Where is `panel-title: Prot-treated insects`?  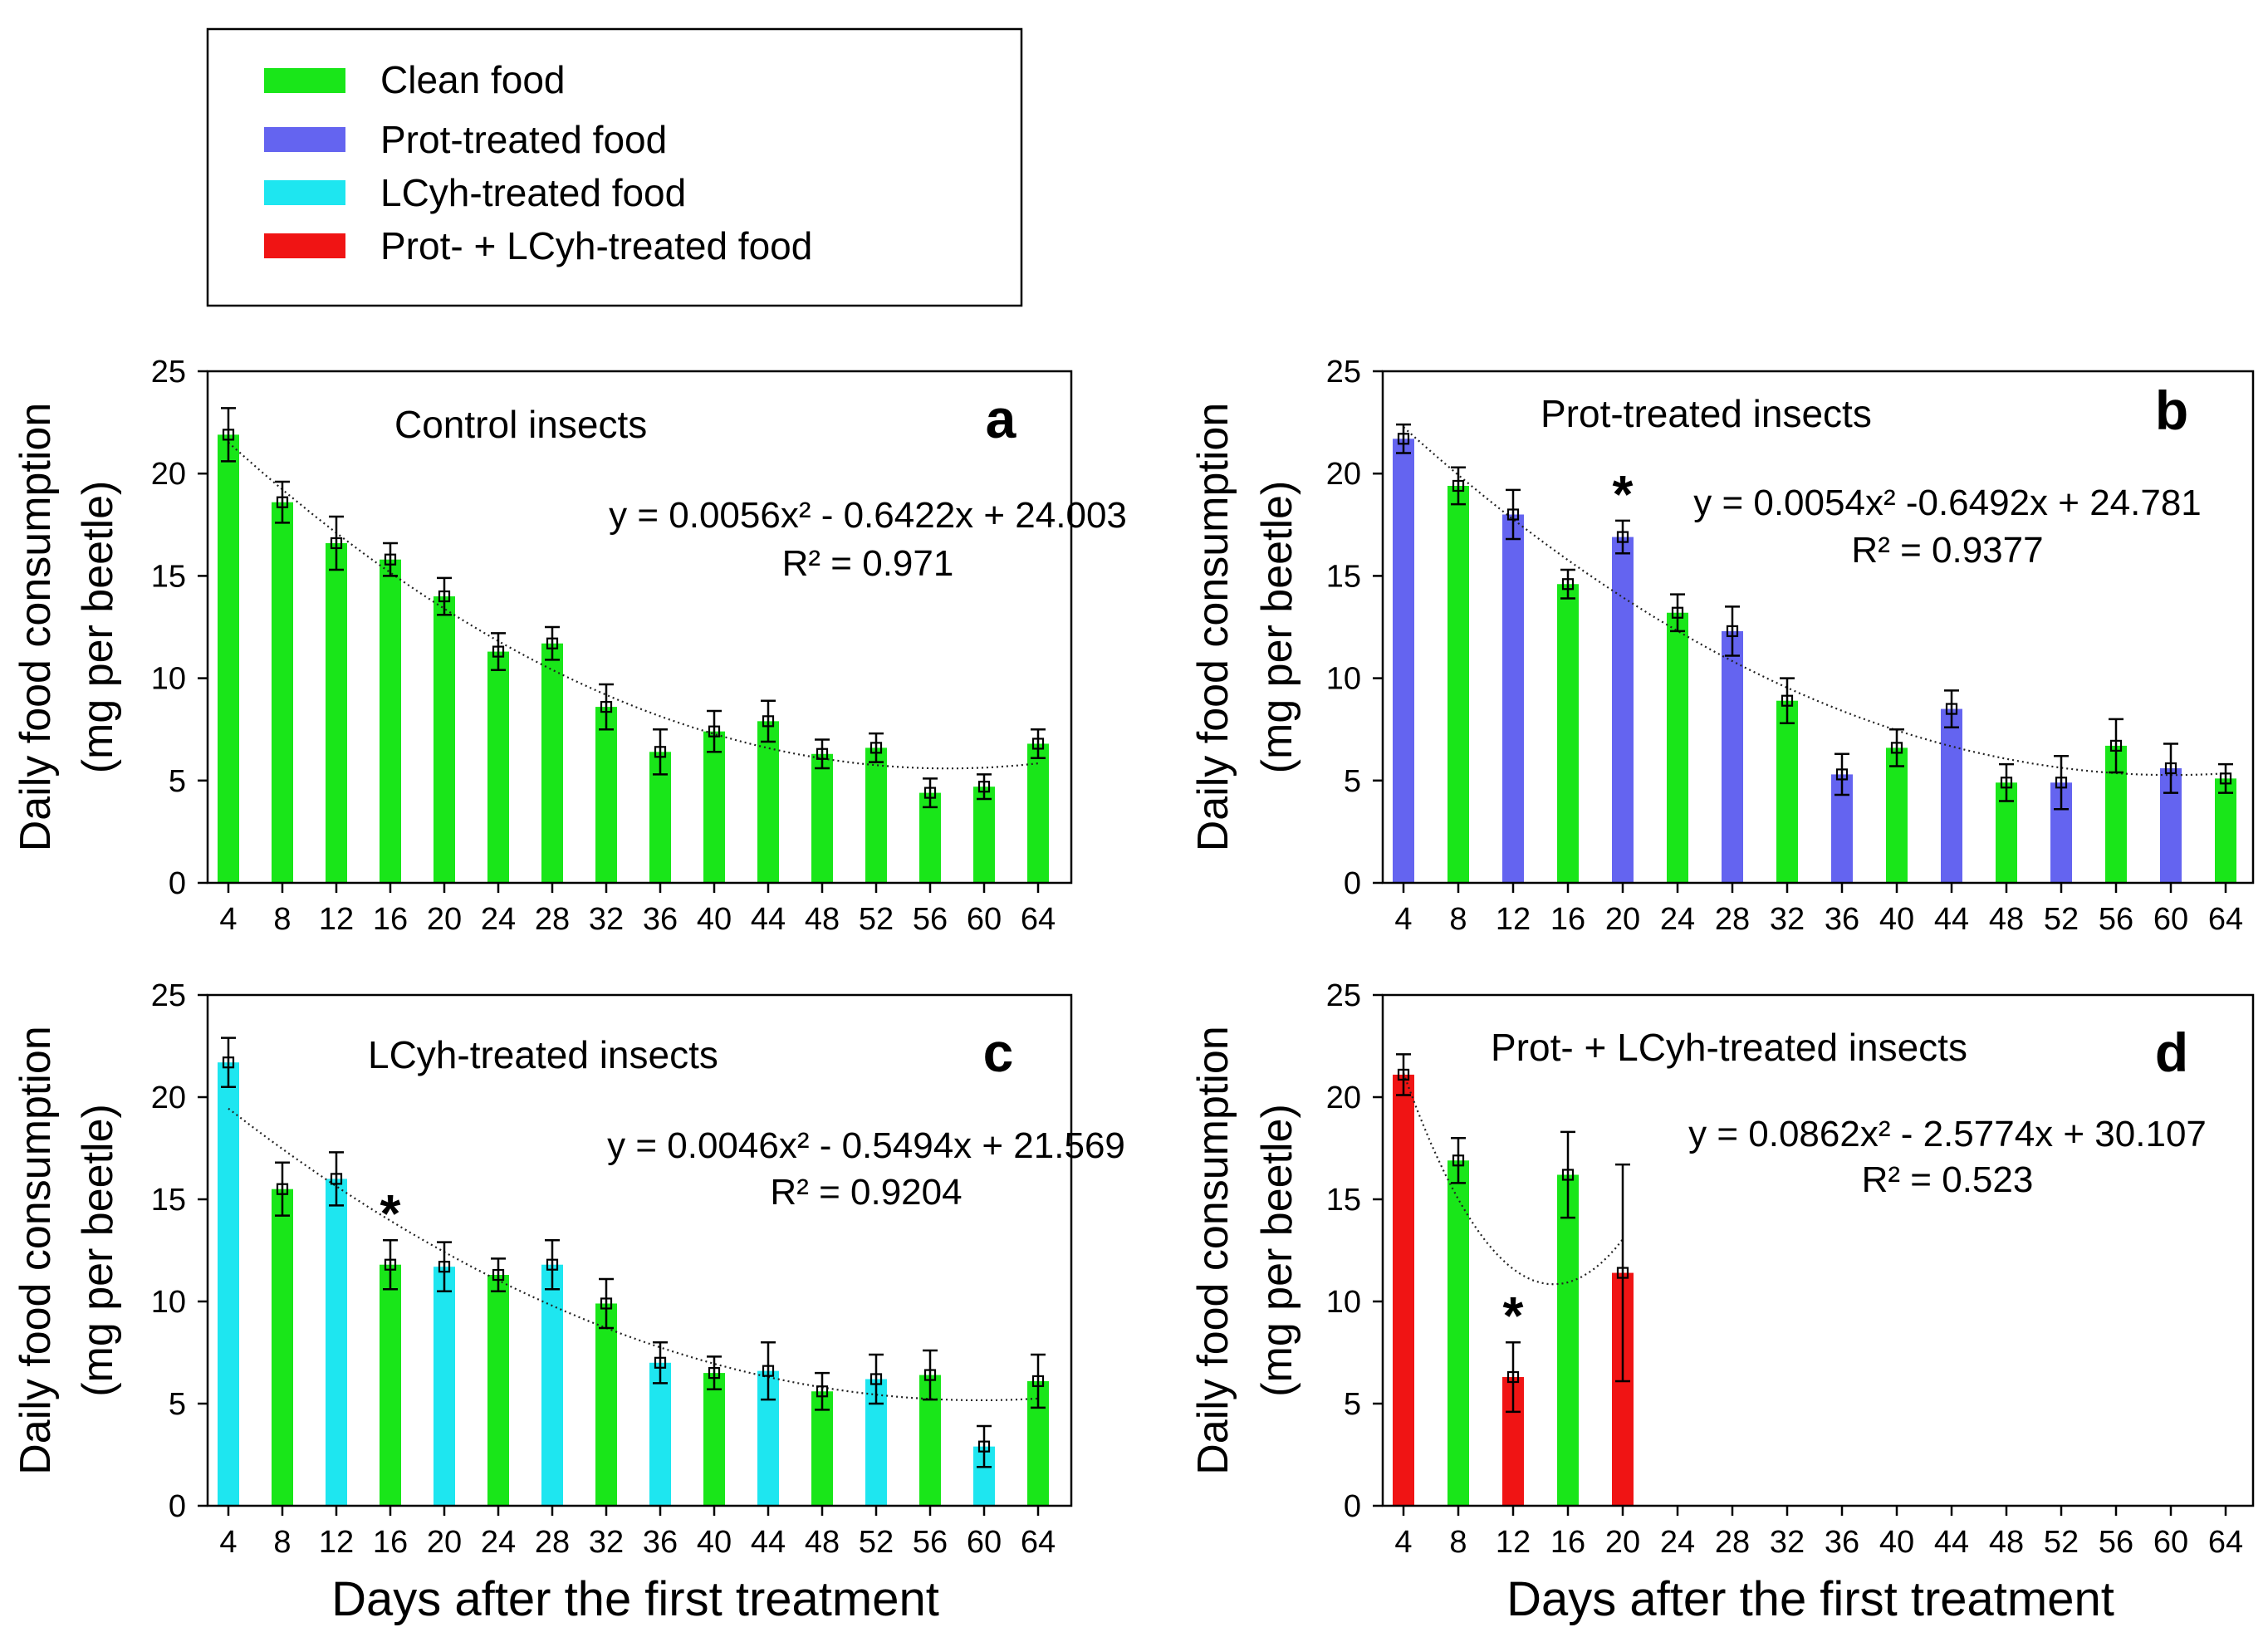 panel-title: Prot-treated insects is located at coordinates (1706, 413).